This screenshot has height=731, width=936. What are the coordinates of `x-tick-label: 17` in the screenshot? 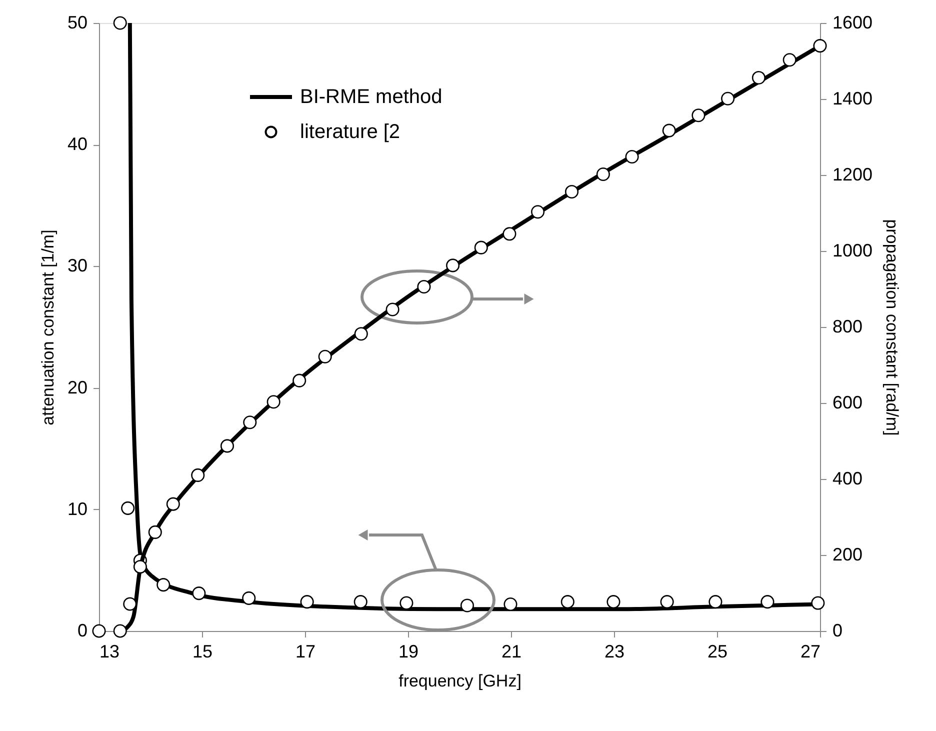 It's located at (305, 652).